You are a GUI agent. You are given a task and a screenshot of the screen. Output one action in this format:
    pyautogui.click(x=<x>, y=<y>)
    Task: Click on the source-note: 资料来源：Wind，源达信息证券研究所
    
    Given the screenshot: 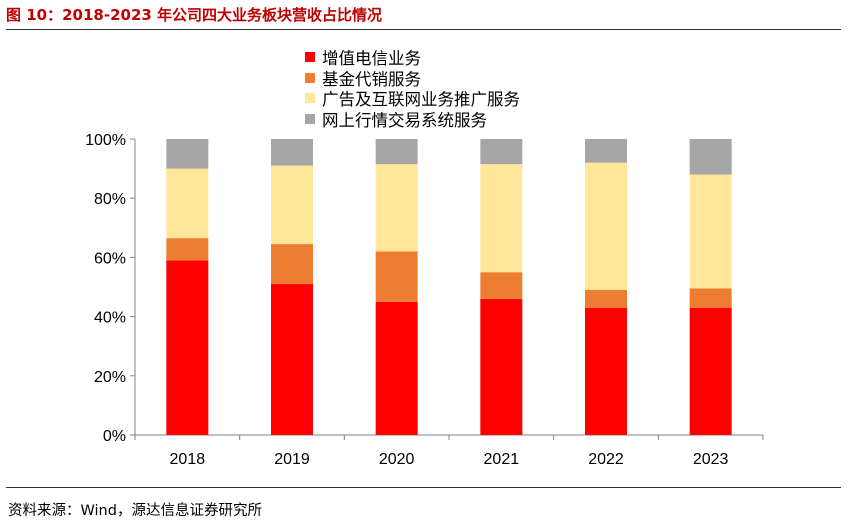 What is the action you would take?
    pyautogui.click(x=135, y=511)
    